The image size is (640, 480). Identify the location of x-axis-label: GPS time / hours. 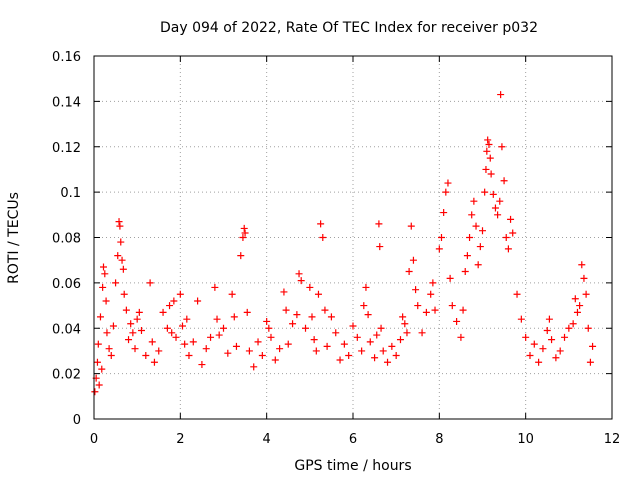
(352, 466).